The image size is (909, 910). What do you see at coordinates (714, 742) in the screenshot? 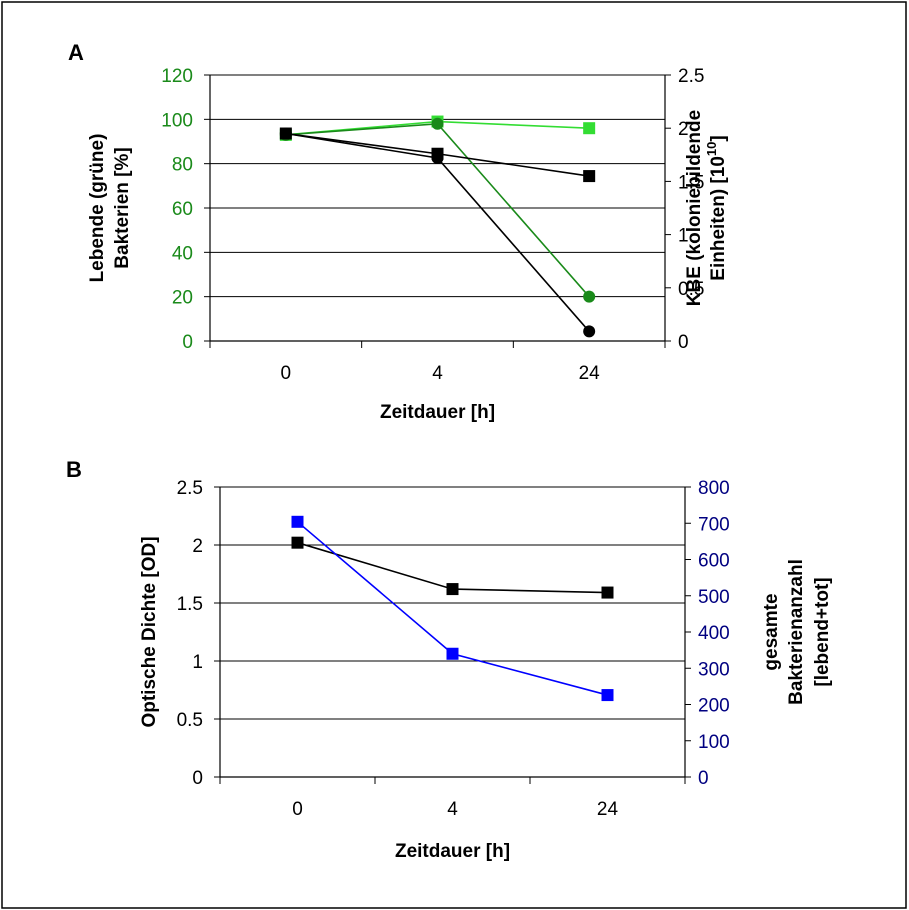
I see `right-tick-label: 100` at bounding box center [714, 742].